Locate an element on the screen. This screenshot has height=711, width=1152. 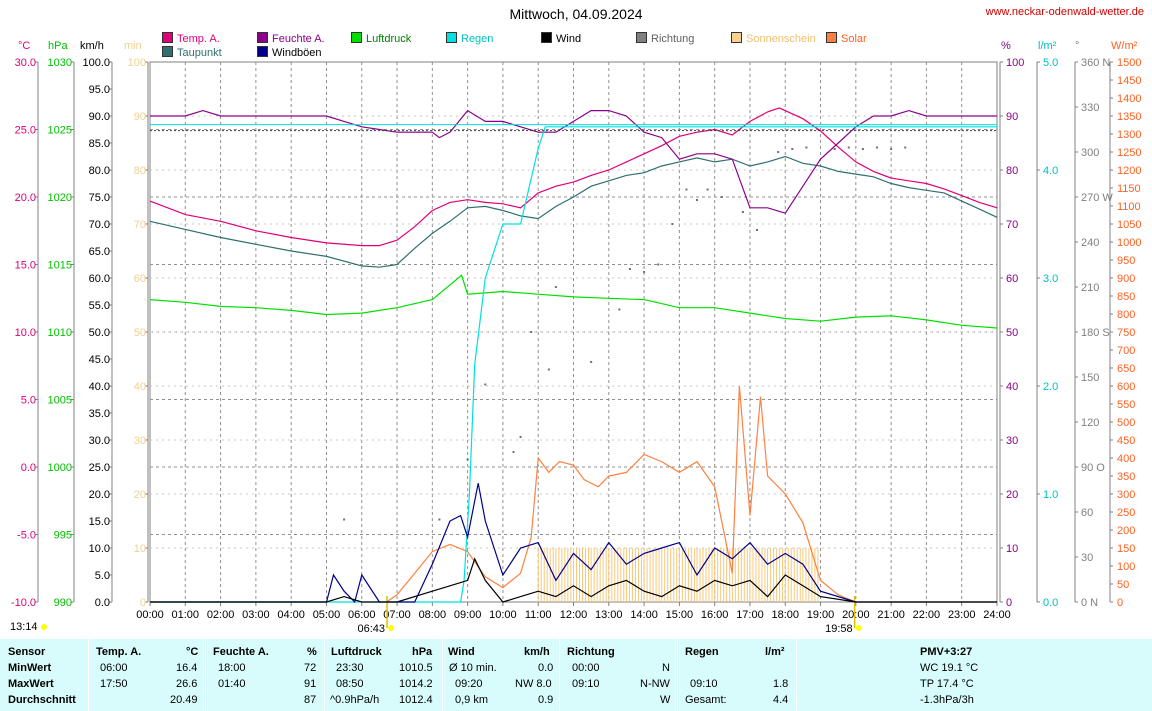
wind-distance: 0,9 km is located at coordinates (472, 700).